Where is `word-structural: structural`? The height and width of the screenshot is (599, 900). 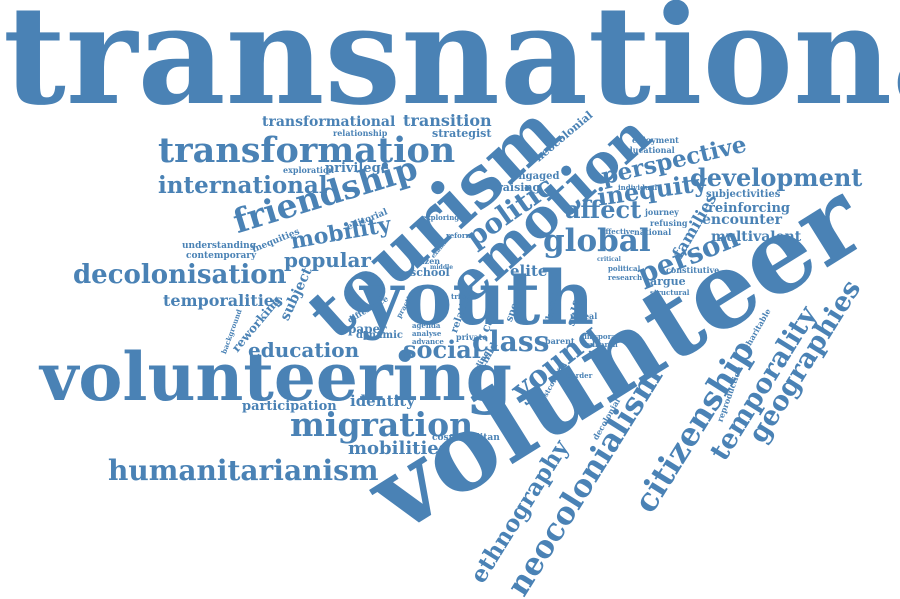
word-structural: structural is located at coordinates (670, 292).